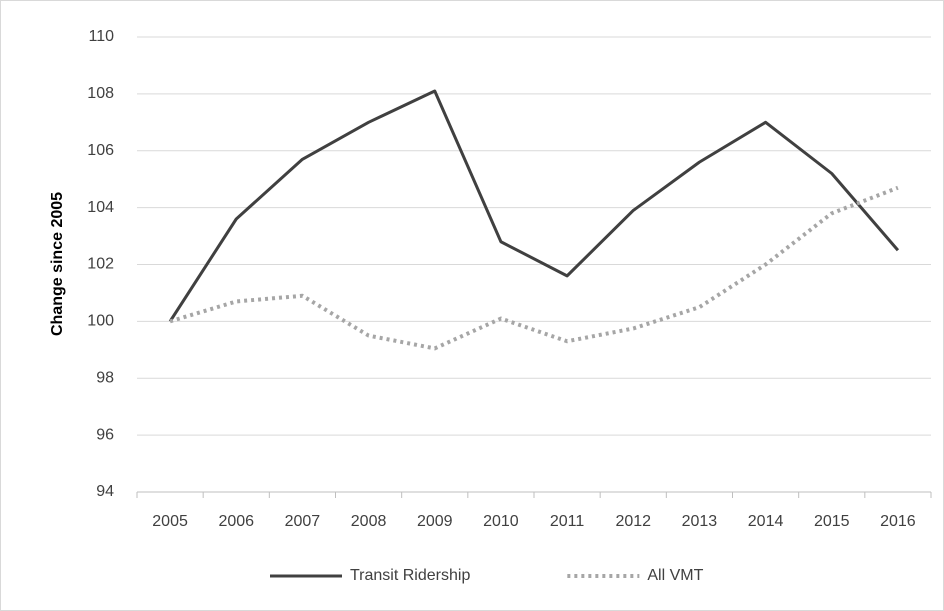 The image size is (944, 611). I want to click on y-tick-label: 100, so click(100, 321).